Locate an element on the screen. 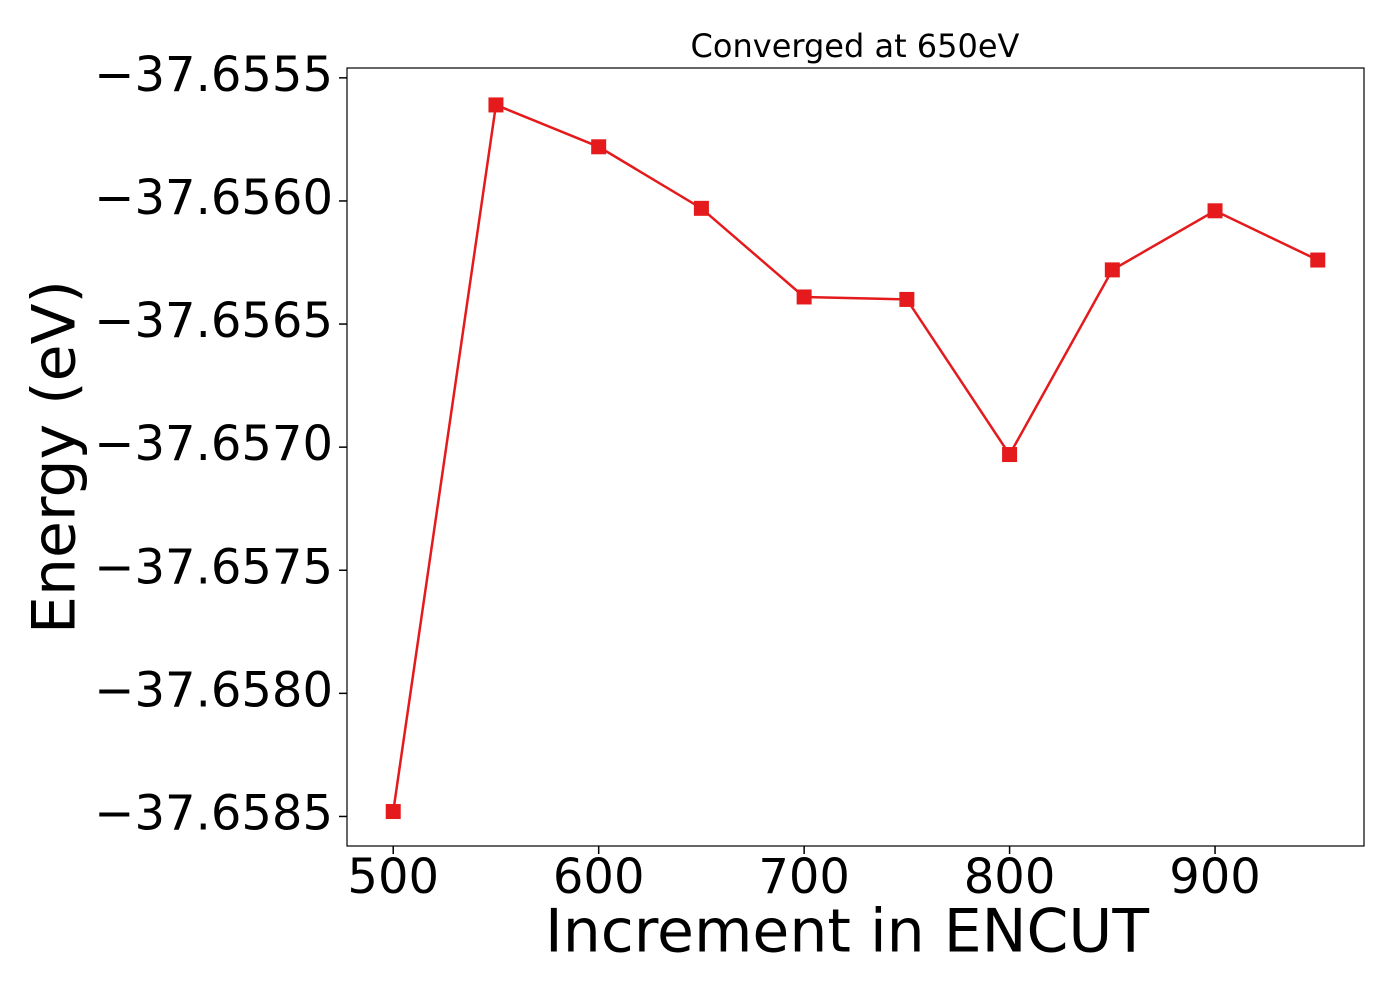 Image resolution: width=1400 pixels, height=1000 pixels. y-tick-label: −37.6560 is located at coordinates (213, 198).